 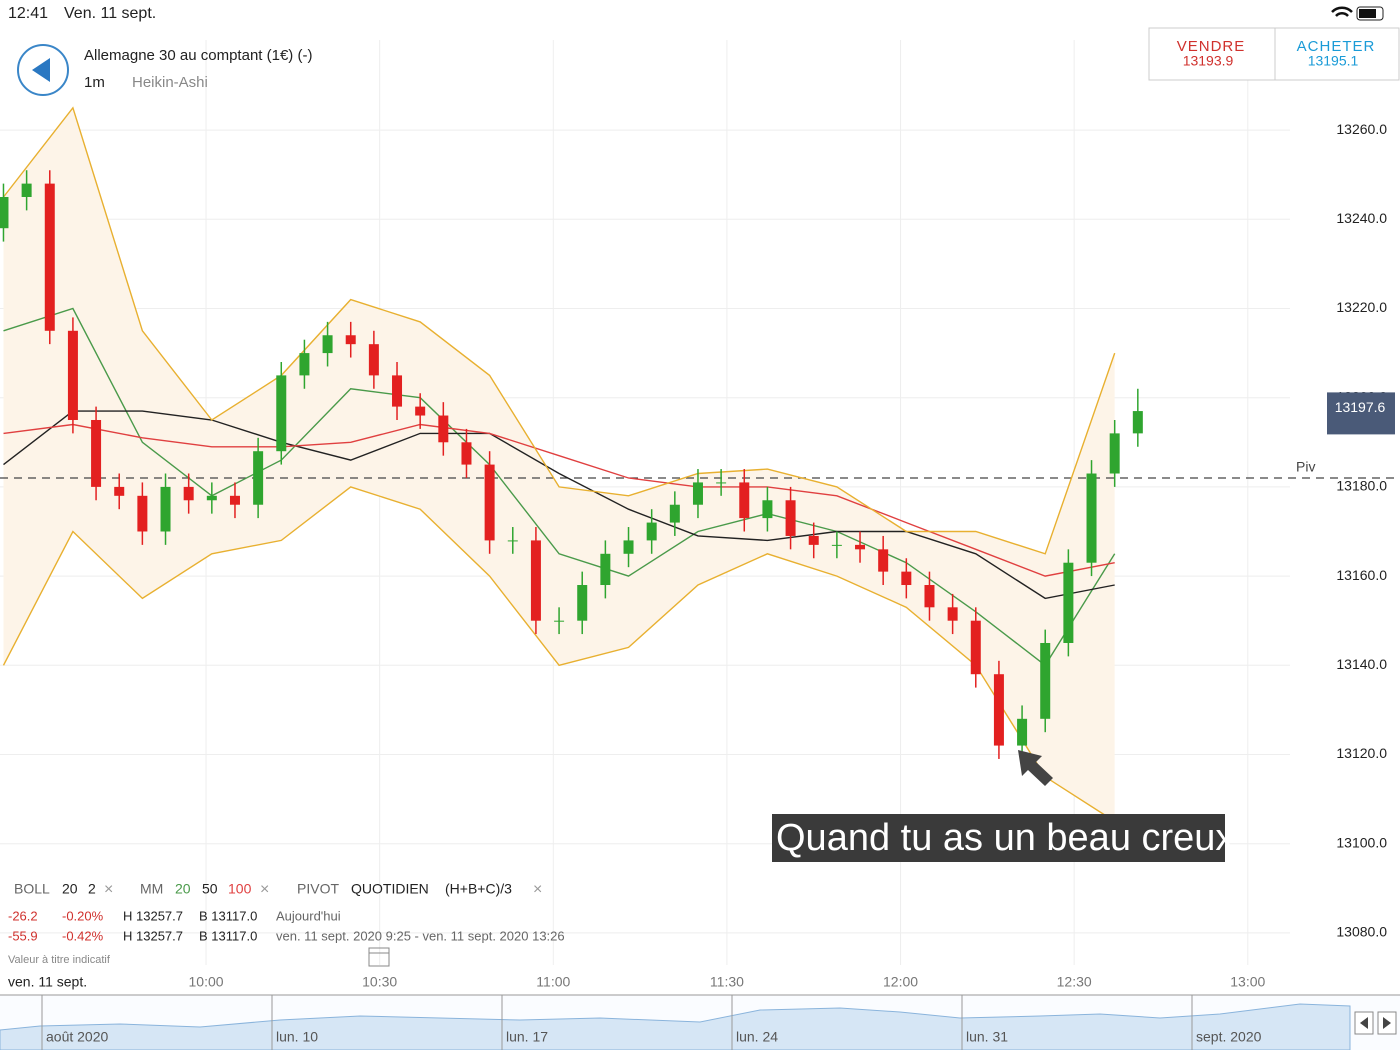 What do you see at coordinates (210, 889) in the screenshot?
I see `mm-period: 50` at bounding box center [210, 889].